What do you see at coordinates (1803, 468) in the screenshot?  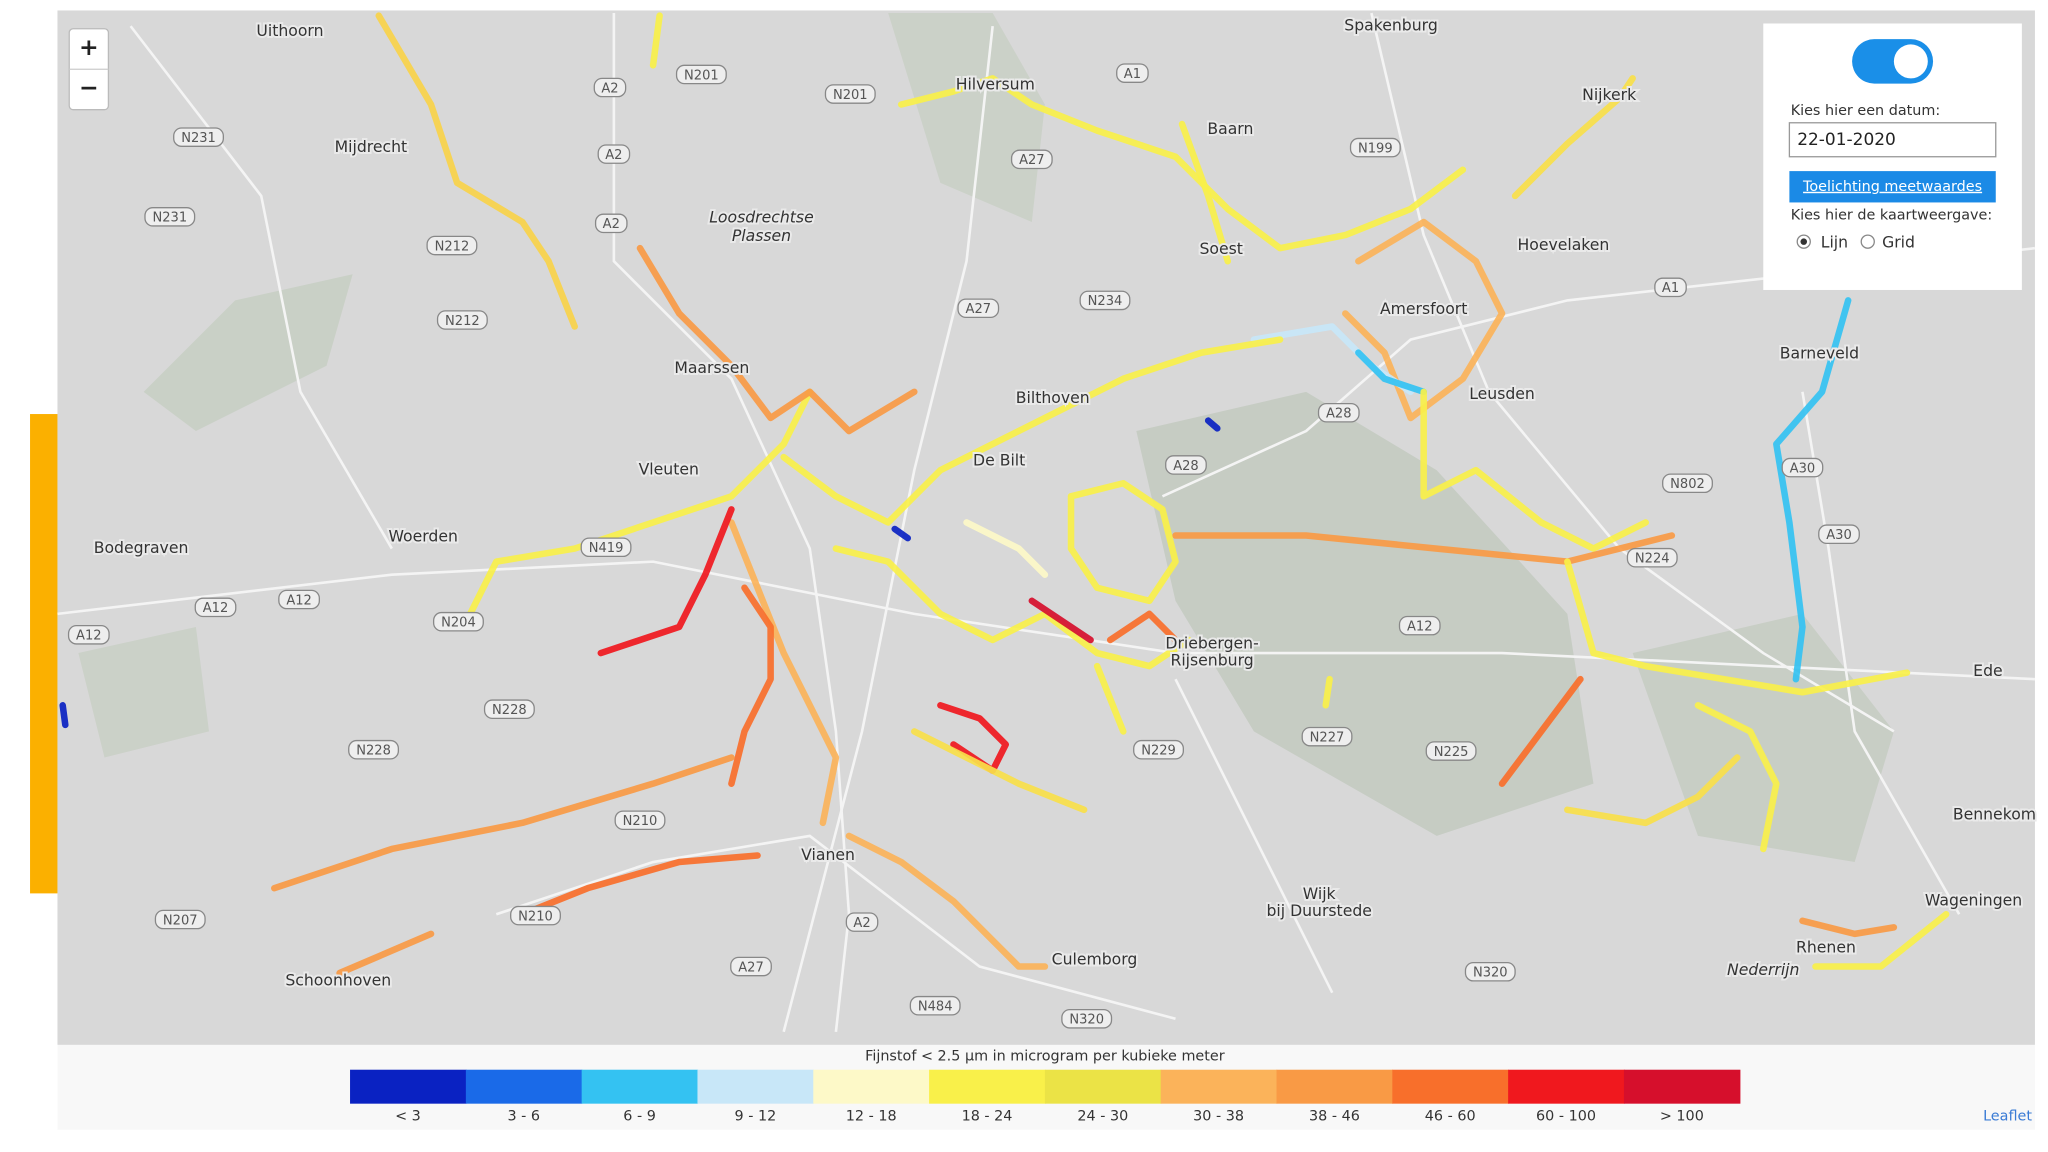 I see `road-shield-label: A30` at bounding box center [1803, 468].